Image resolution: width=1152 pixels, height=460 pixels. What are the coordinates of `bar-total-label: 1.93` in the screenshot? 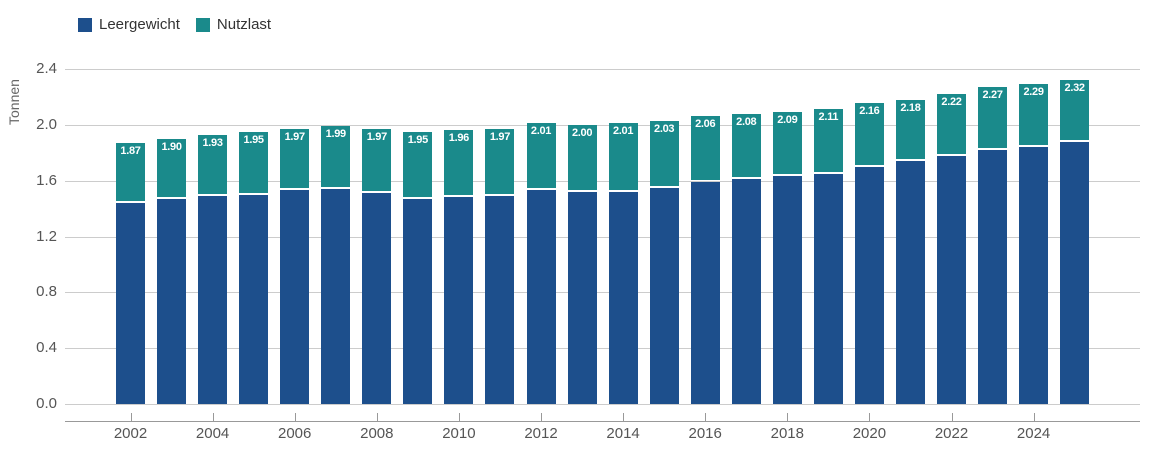 It's located at (212, 142).